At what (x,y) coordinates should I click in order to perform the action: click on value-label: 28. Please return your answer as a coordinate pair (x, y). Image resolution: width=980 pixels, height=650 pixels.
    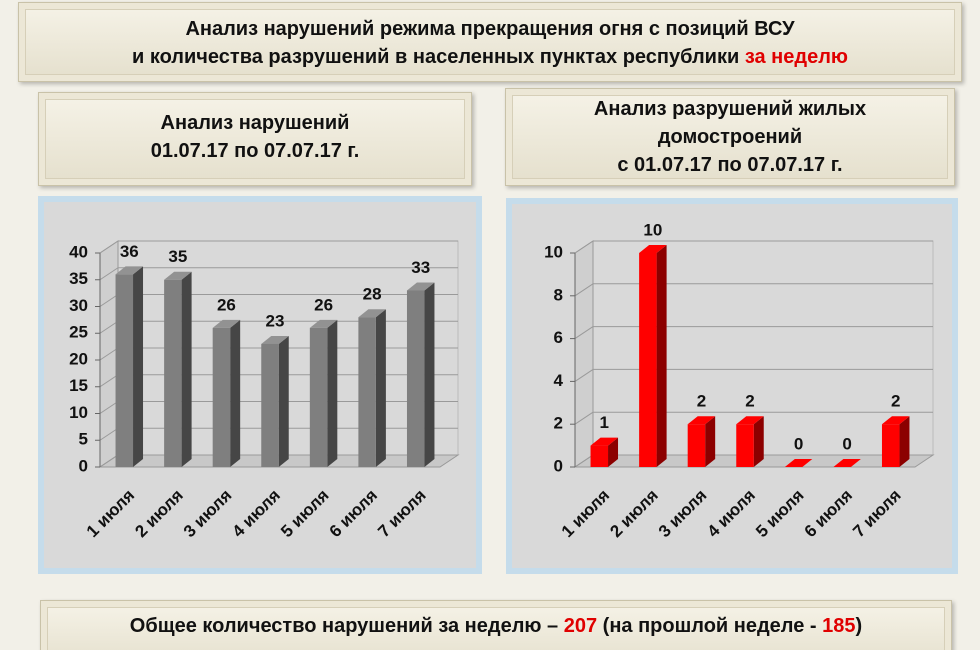
    Looking at the image, I should click on (372, 294).